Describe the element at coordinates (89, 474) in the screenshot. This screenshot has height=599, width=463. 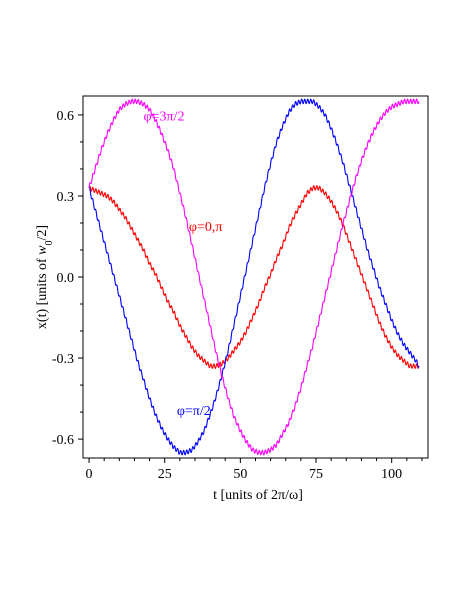
I see `x-tick-label: 0` at that location.